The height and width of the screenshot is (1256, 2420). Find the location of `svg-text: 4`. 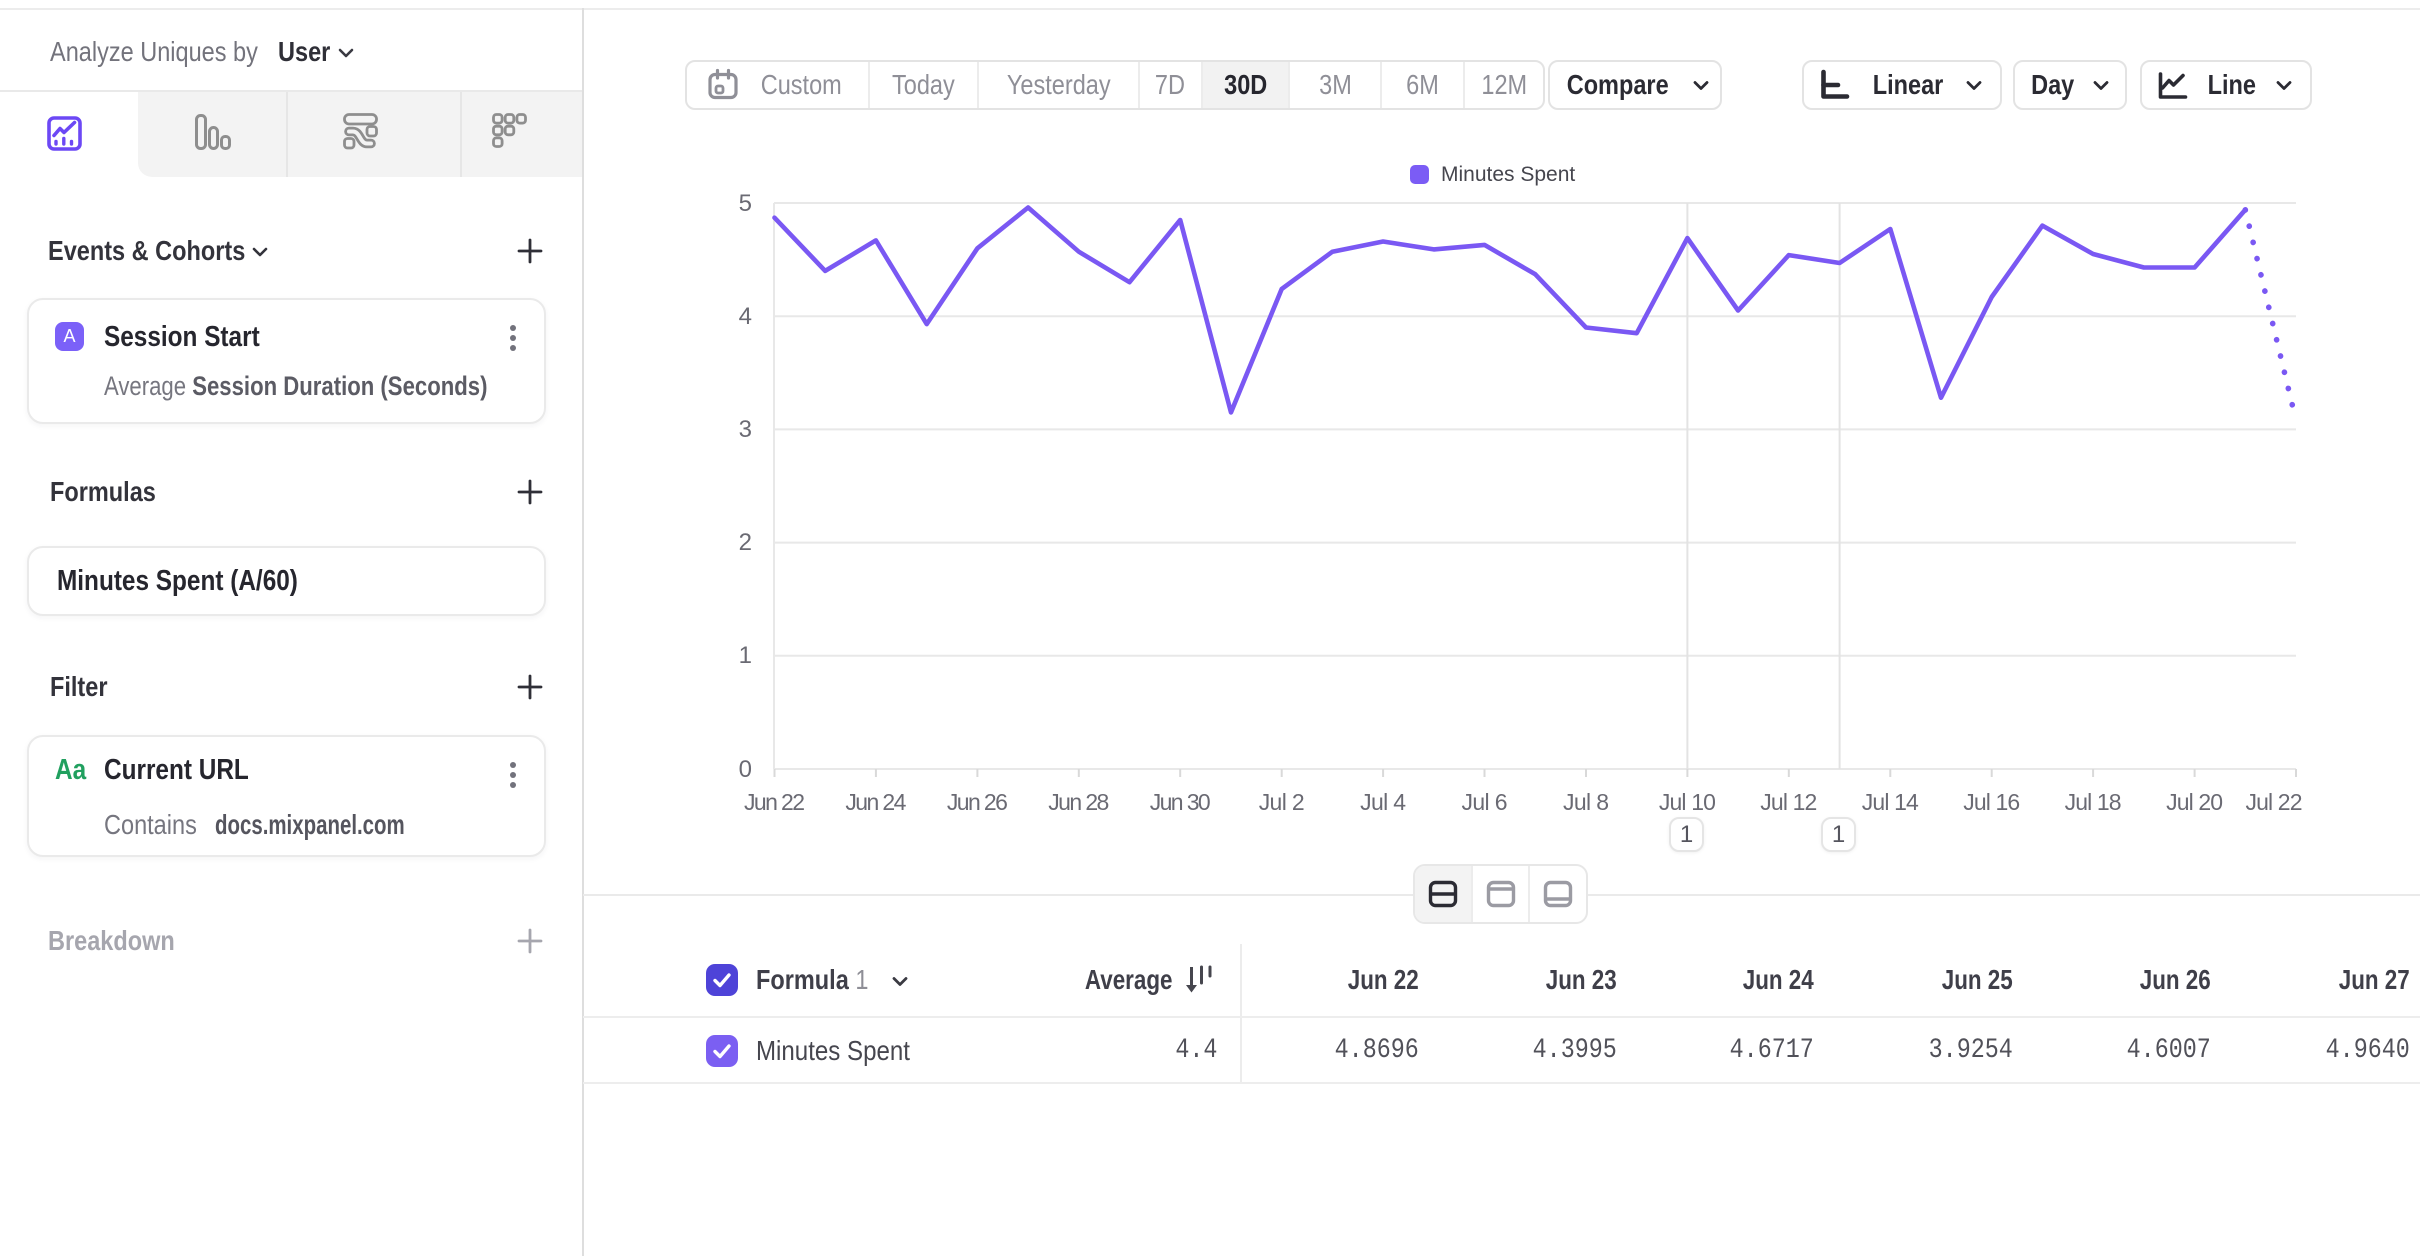

svg-text: 4 is located at coordinates (745, 316).